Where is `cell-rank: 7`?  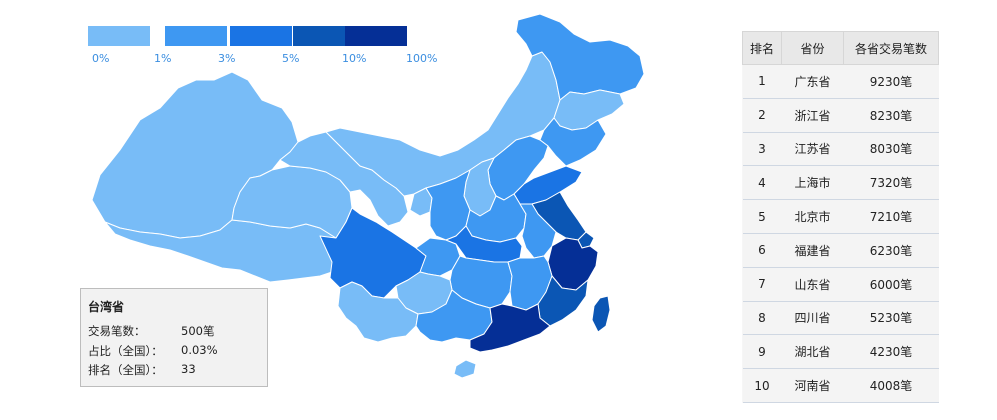 cell-rank: 7 is located at coordinates (762, 284).